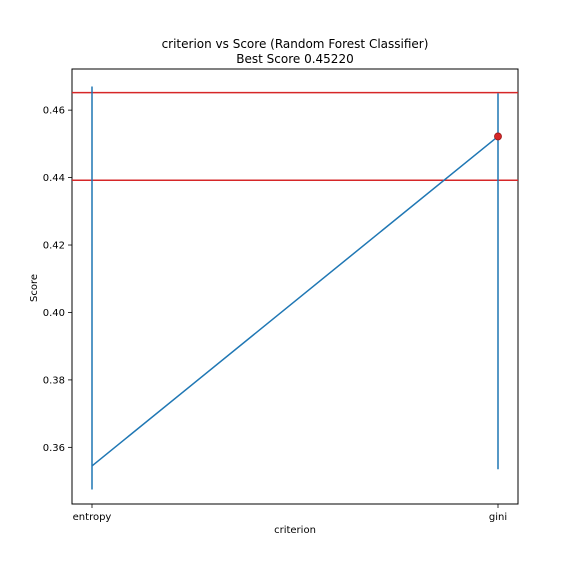  What do you see at coordinates (54, 313) in the screenshot?
I see `y-tick-label: 0.40` at bounding box center [54, 313].